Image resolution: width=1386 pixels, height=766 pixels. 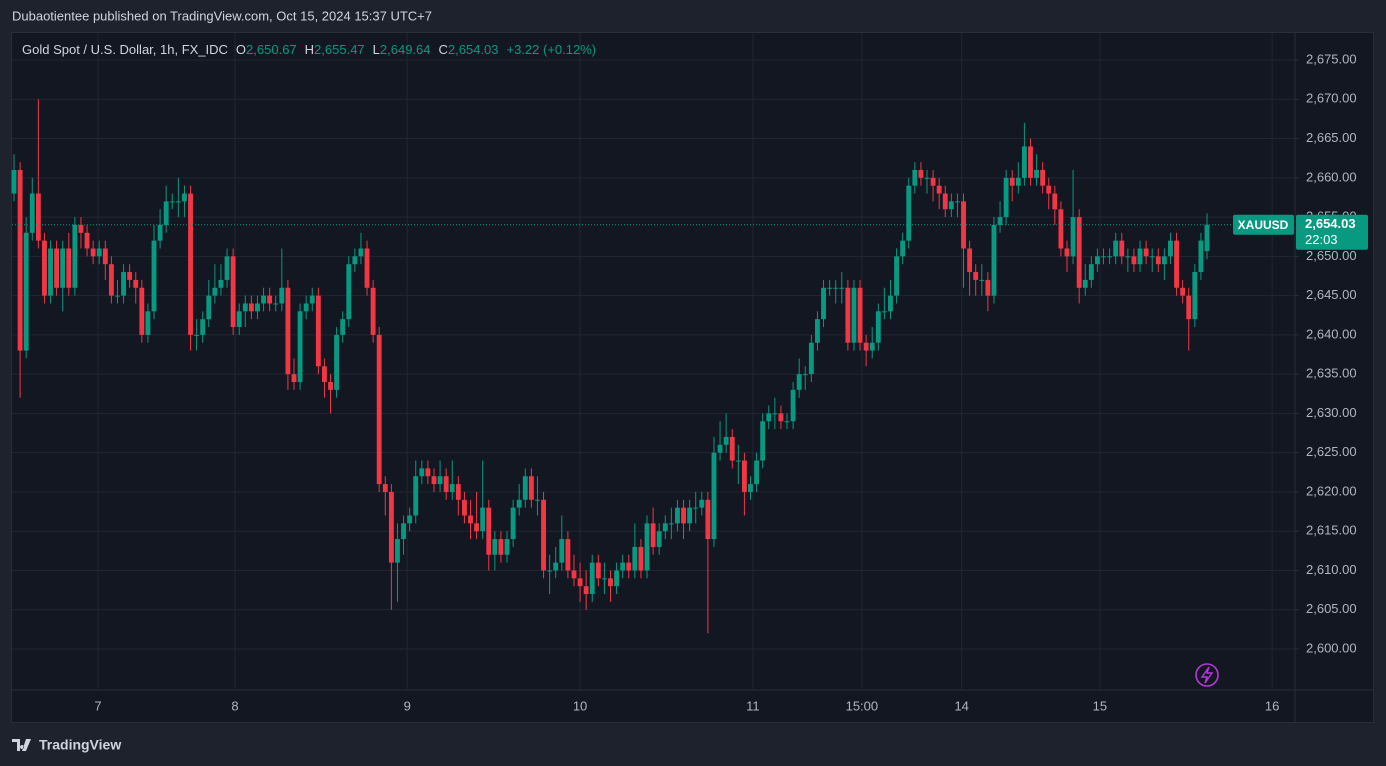 I want to click on y-tick-label: 2,665.00, so click(x=1331, y=137).